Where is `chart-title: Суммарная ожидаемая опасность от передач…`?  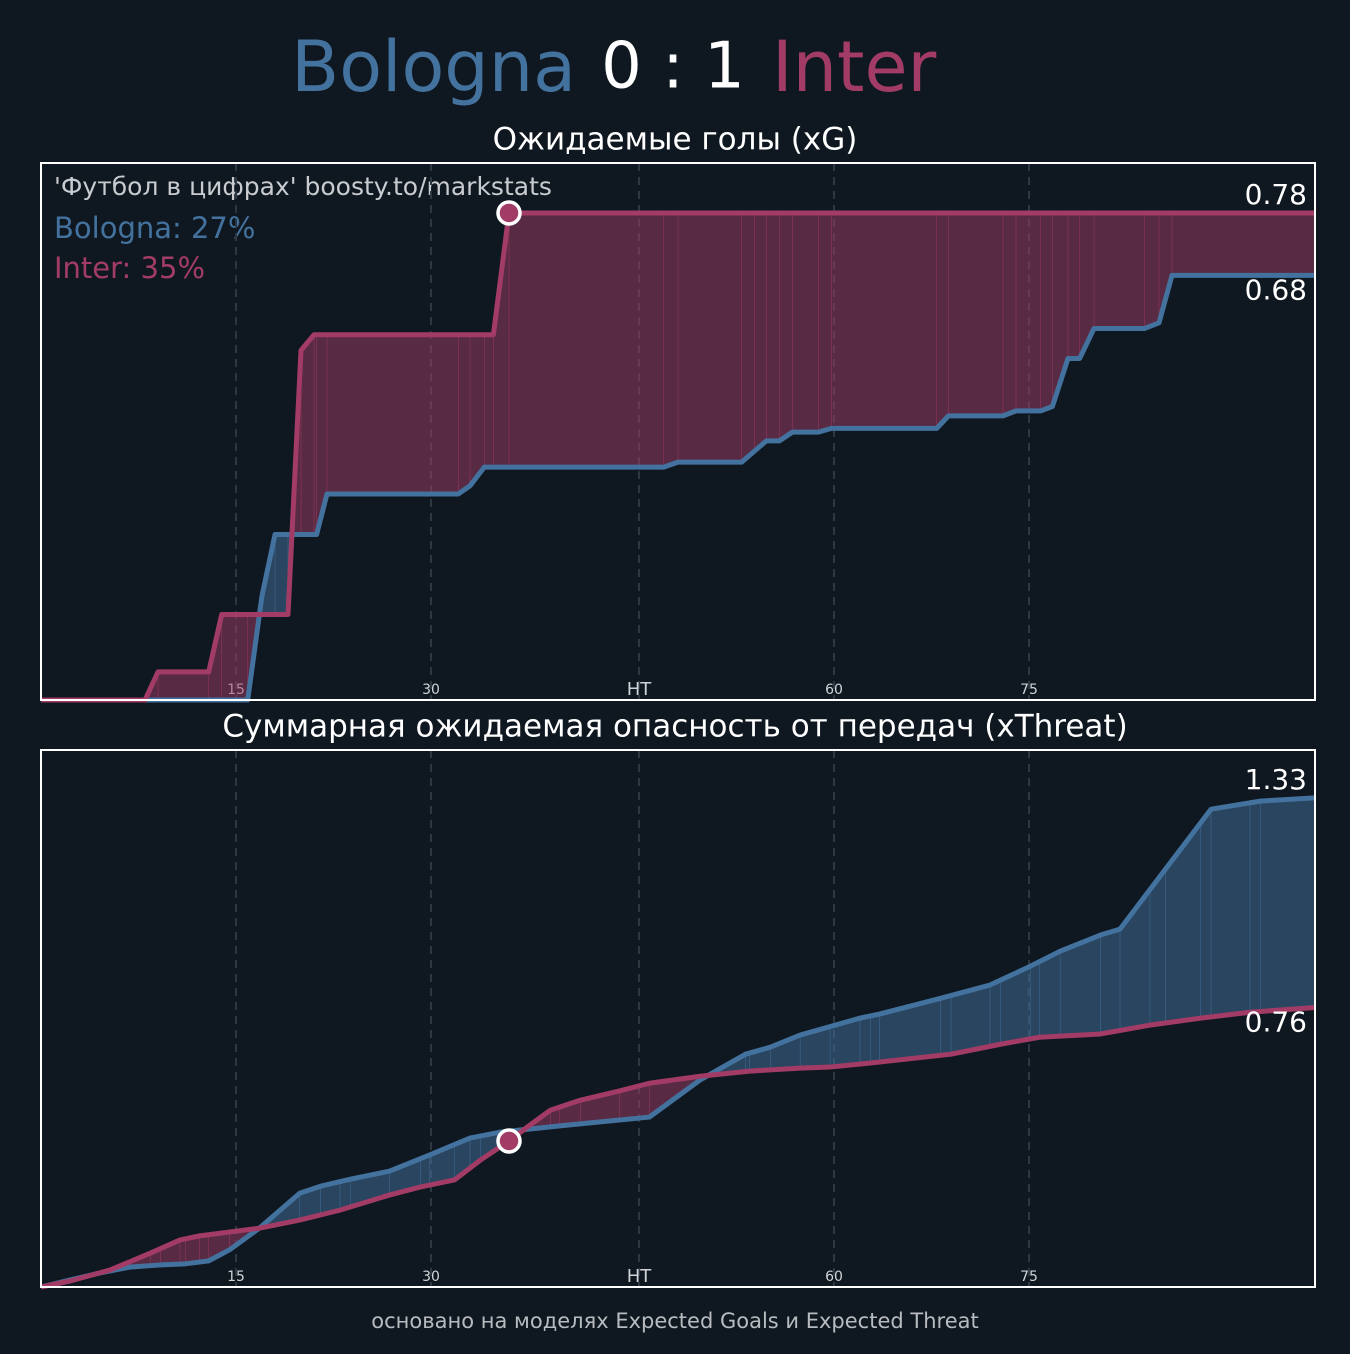
chart-title: Суммарная ожидаемая опасность от передач… is located at coordinates (674, 727).